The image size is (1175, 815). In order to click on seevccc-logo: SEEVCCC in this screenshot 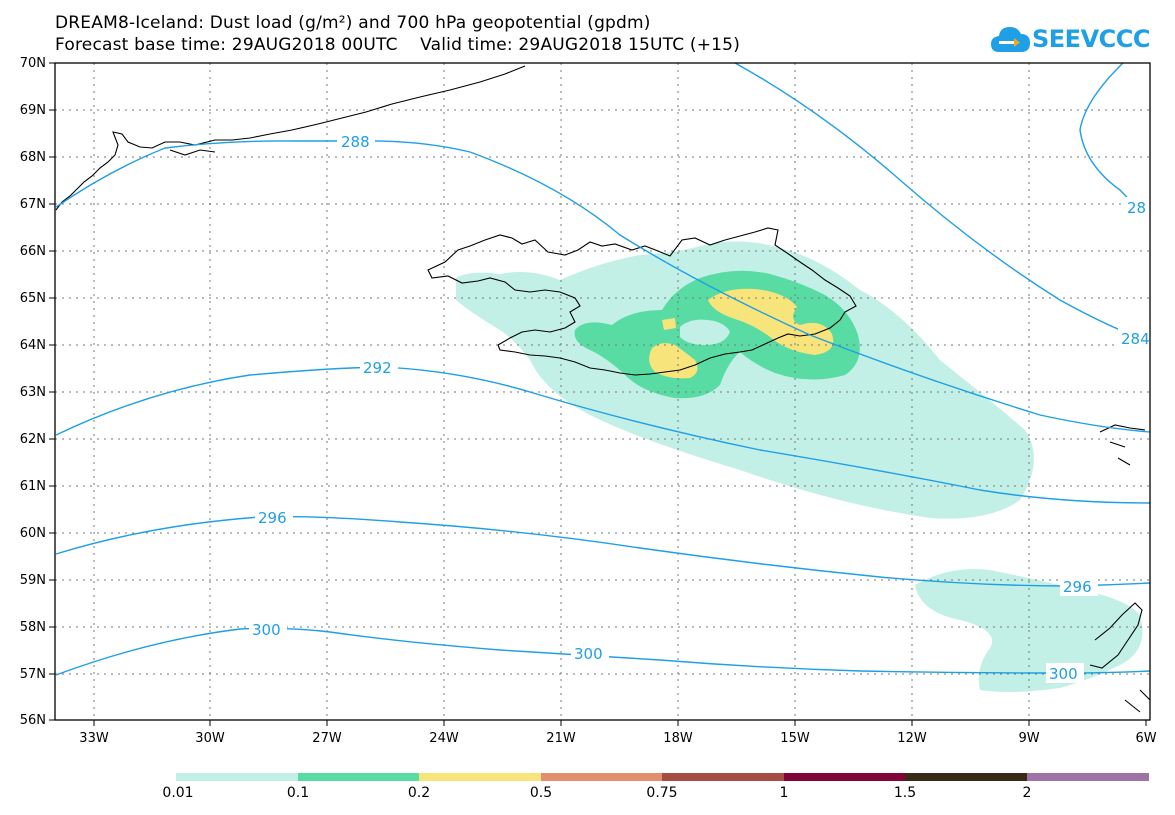, I will do `click(1070, 42)`.